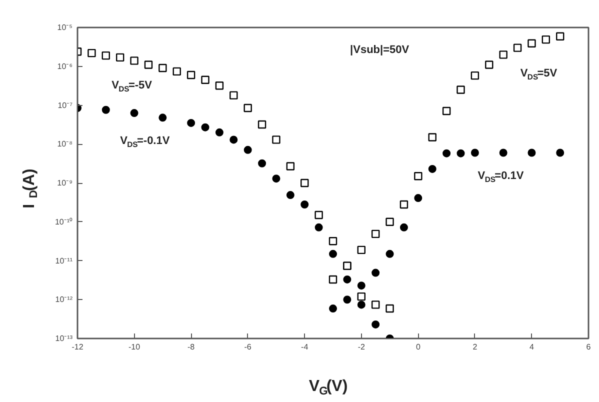 Image resolution: width=599 pixels, height=402 pixels. What do you see at coordinates (65, 27) in the screenshot?
I see `y-tick-label: 10⁻⁵` at bounding box center [65, 27].